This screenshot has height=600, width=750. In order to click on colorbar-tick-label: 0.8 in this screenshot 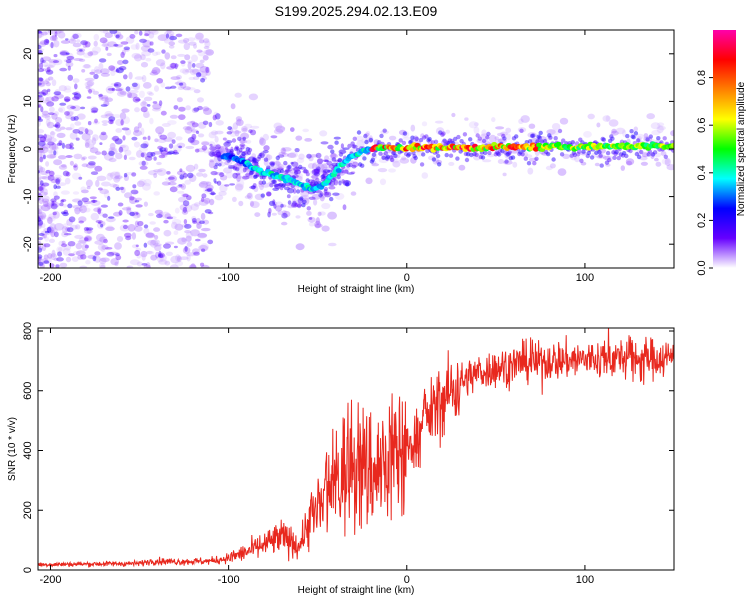, I will do `click(702, 77)`.